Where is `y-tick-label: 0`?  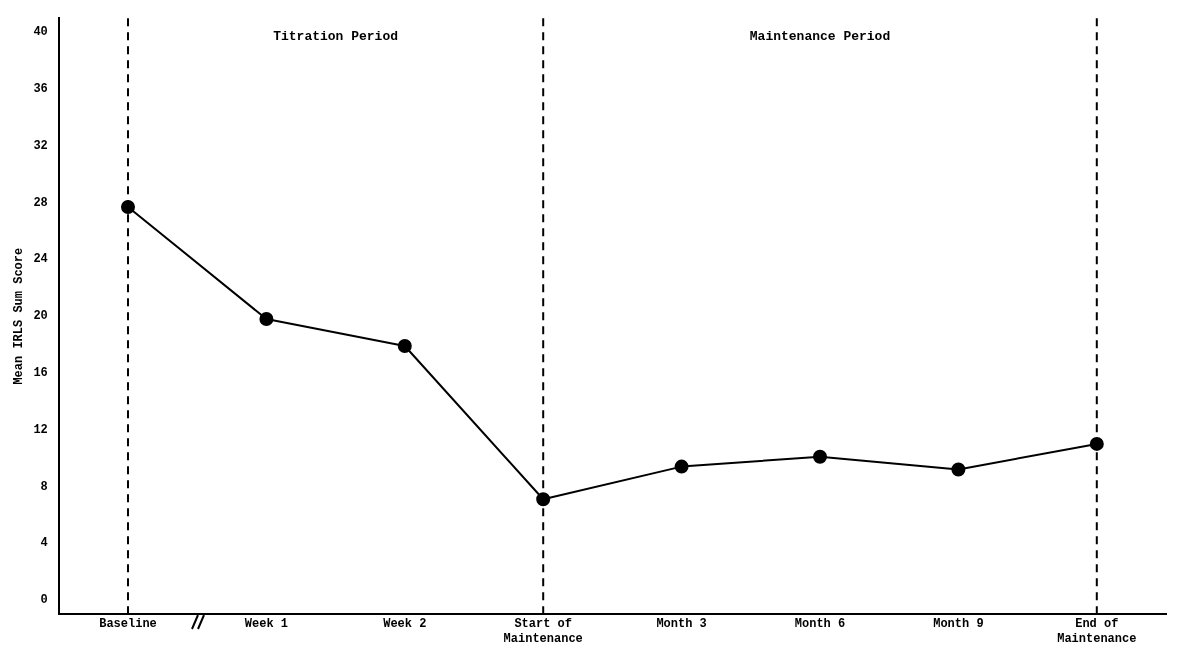
y-tick-label: 0 is located at coordinates (44, 600).